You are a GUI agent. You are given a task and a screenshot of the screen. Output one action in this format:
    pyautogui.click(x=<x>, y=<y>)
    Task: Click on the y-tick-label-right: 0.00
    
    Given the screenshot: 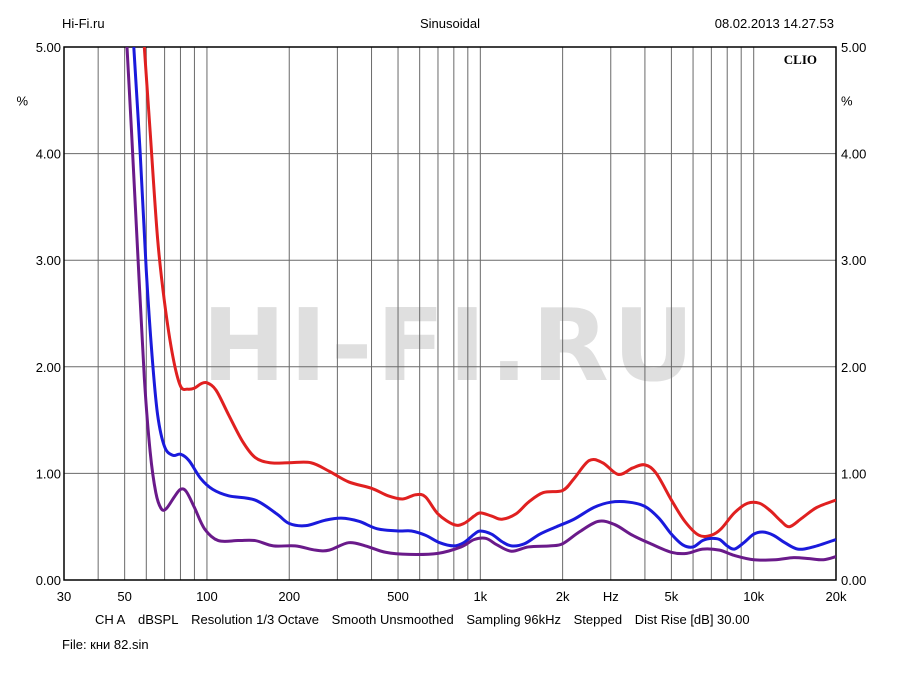 What is the action you would take?
    pyautogui.click(x=853, y=580)
    